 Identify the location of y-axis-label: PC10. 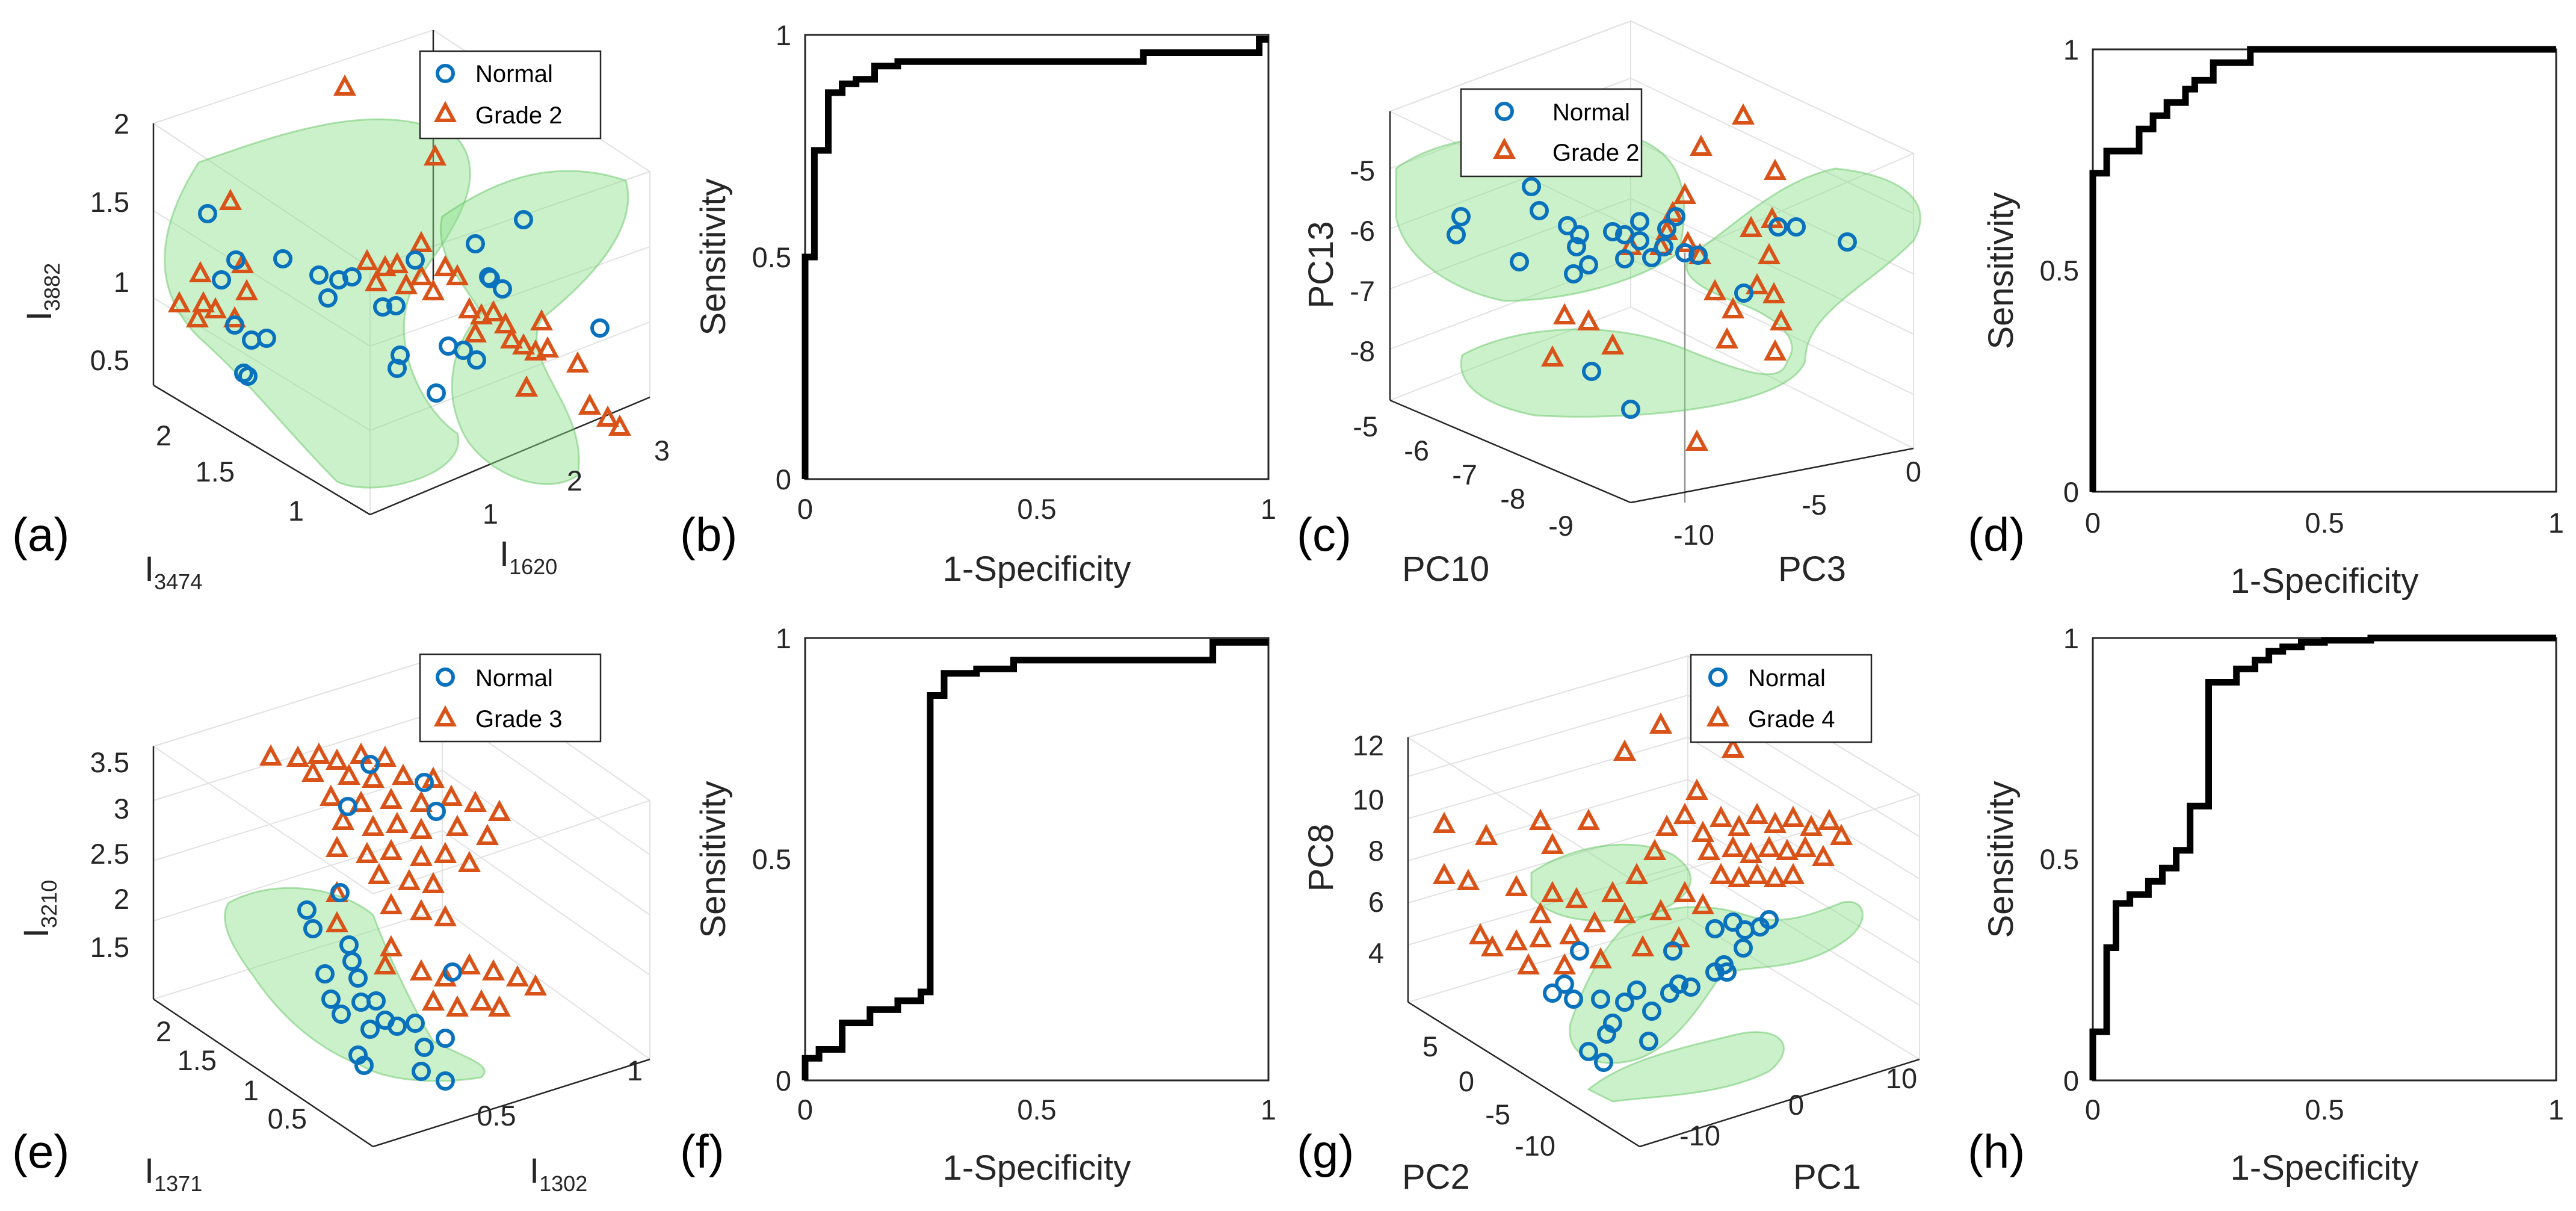
(1445, 569).